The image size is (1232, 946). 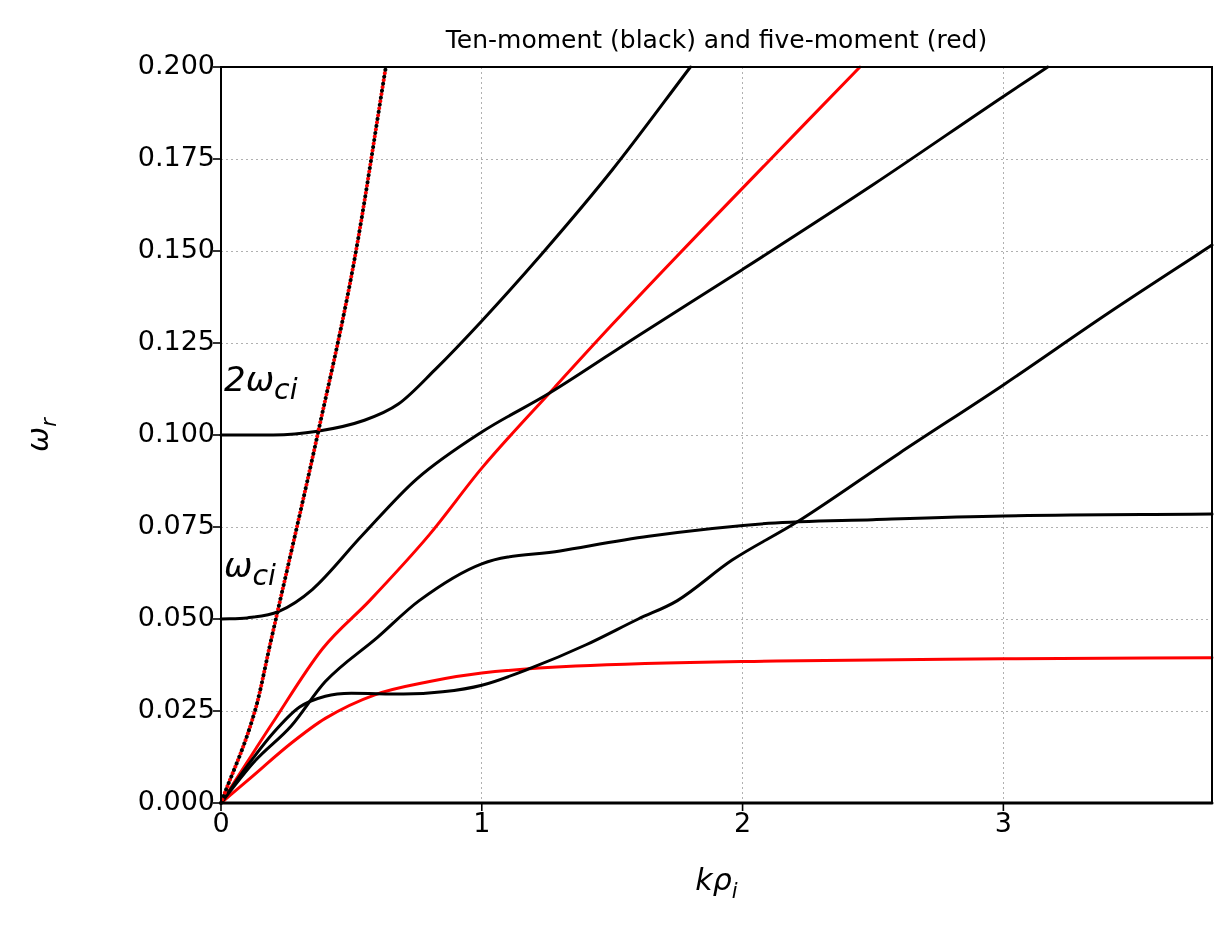 What do you see at coordinates (221, 823) in the screenshot?
I see `x-tick-label: 0` at bounding box center [221, 823].